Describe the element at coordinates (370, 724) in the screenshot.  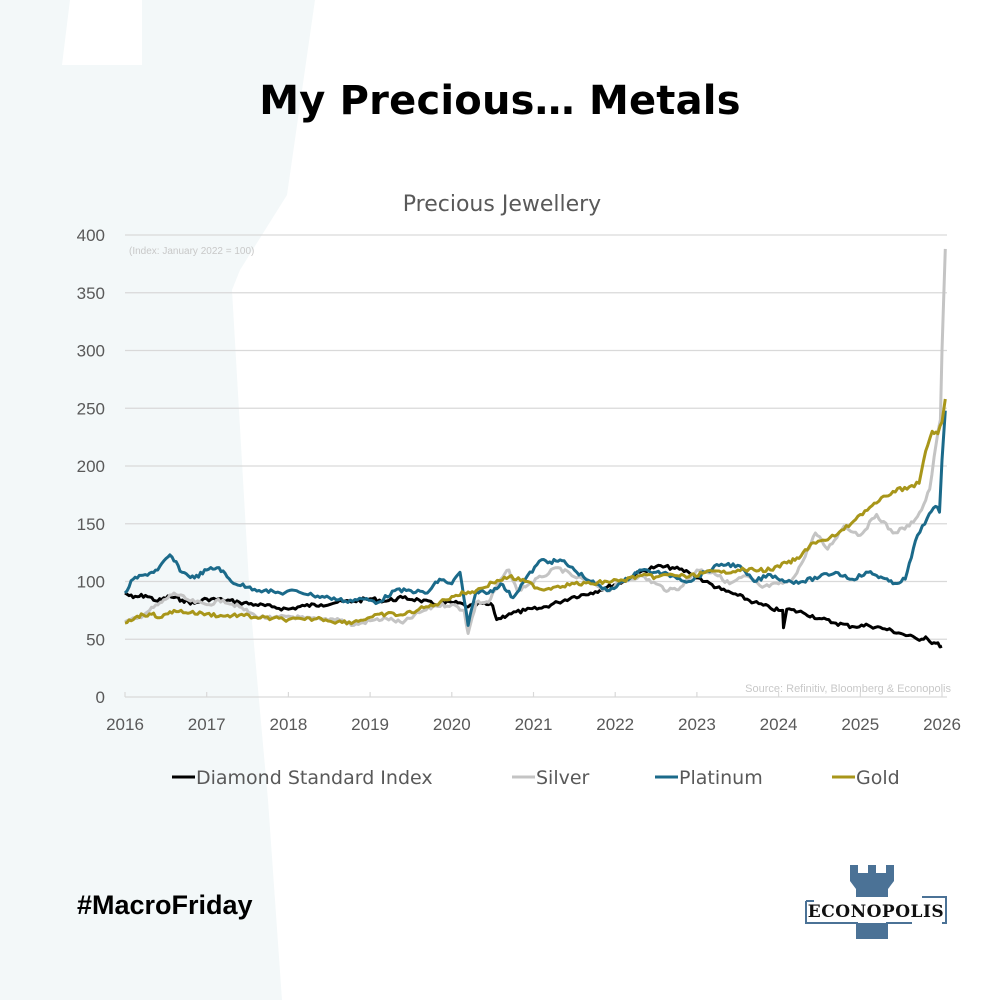
I see `x-tick-label: 2019` at that location.